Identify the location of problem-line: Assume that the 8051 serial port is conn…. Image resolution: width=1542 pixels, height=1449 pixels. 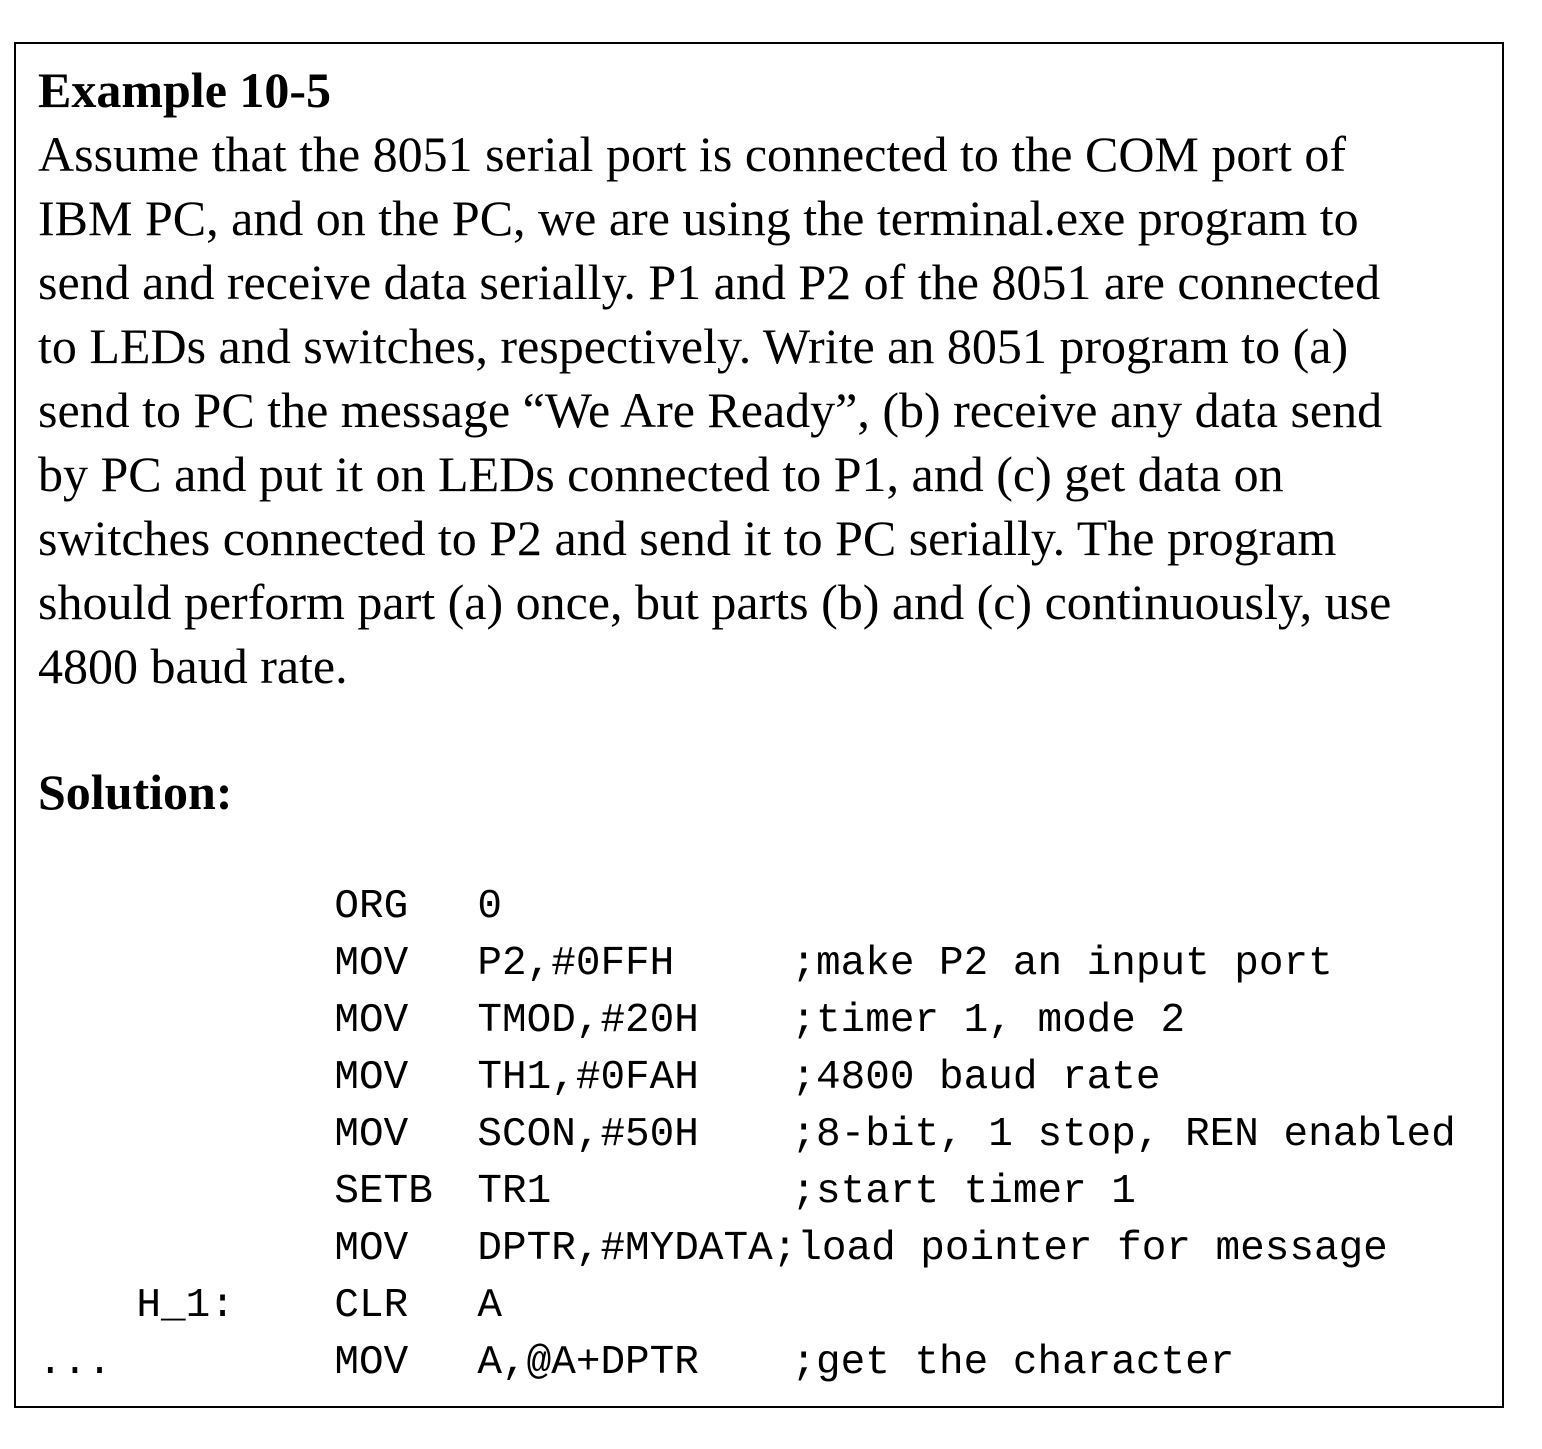
(692, 154).